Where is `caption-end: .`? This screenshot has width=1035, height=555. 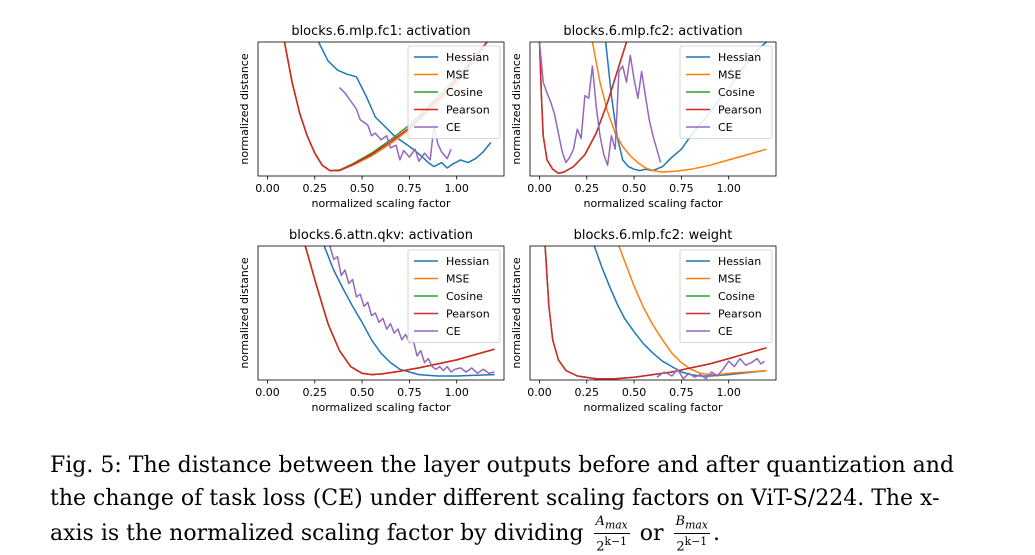 caption-end: . is located at coordinates (716, 533).